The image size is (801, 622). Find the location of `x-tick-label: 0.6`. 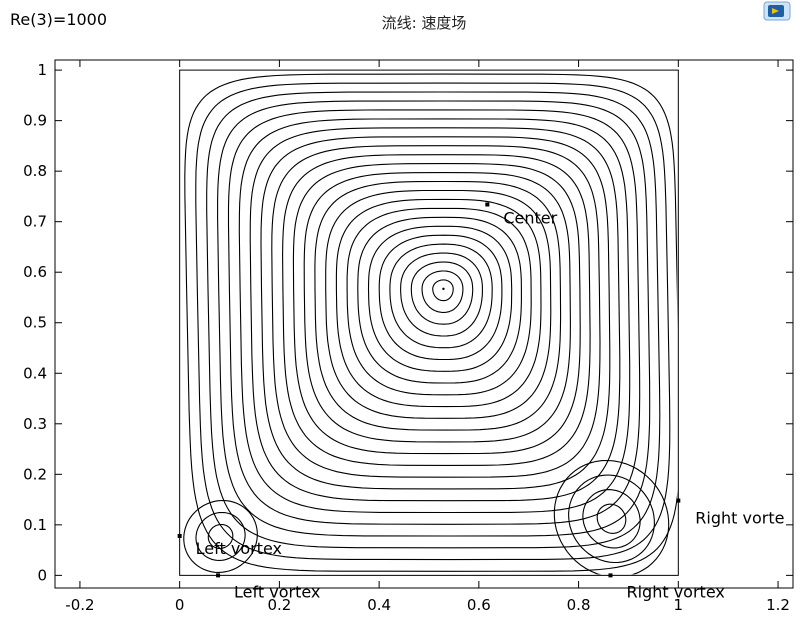

x-tick-label: 0.6 is located at coordinates (479, 605).